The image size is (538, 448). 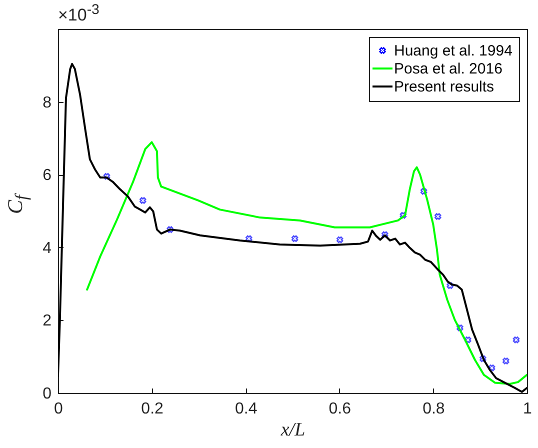 What do you see at coordinates (47, 248) in the screenshot?
I see `y-tick-label: 4` at bounding box center [47, 248].